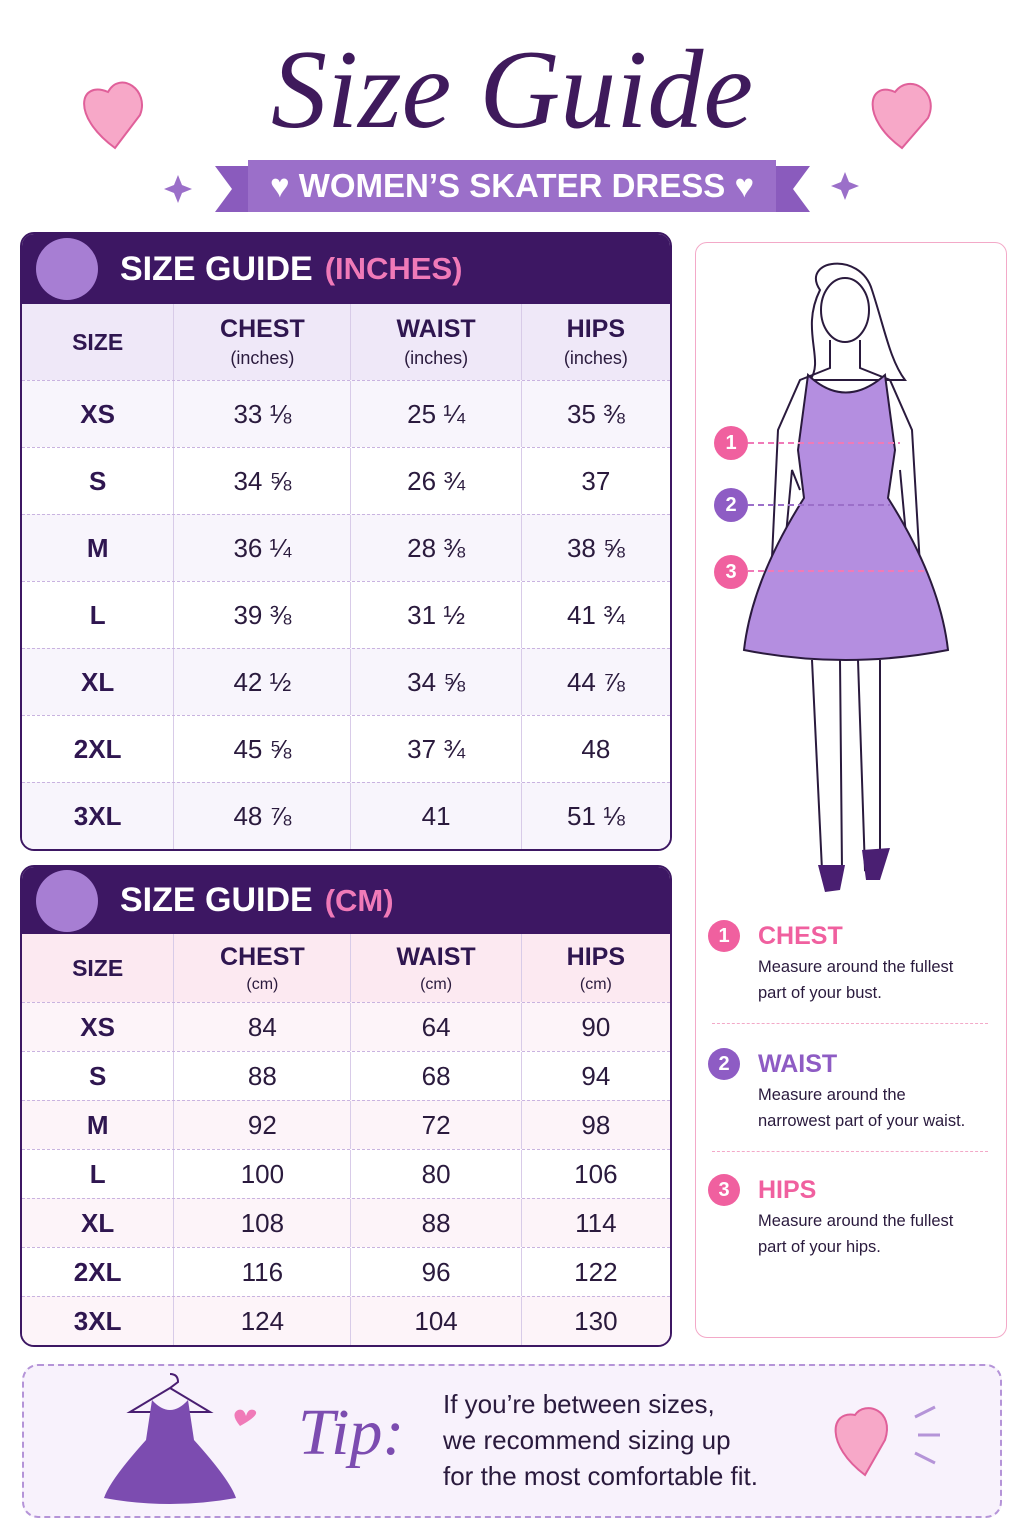 This screenshot has height=1536, width=1024. Describe the element at coordinates (393, 268) in the screenshot. I see `table-unit: (INCHES)` at that location.